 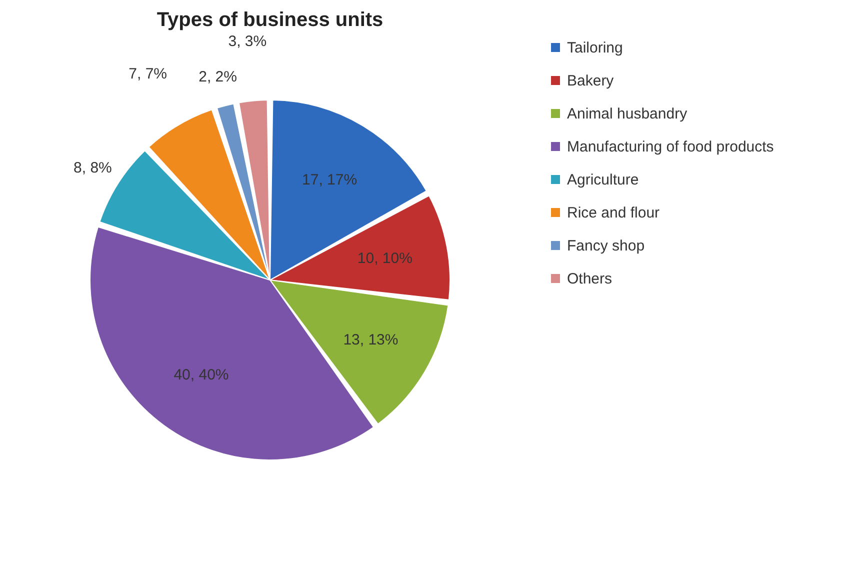 What do you see at coordinates (217, 77) in the screenshot?
I see `data-label: 2, 2%` at bounding box center [217, 77].